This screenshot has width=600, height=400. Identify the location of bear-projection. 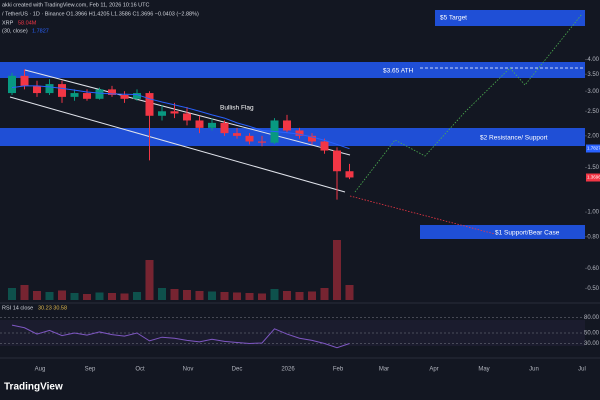
(422, 215).